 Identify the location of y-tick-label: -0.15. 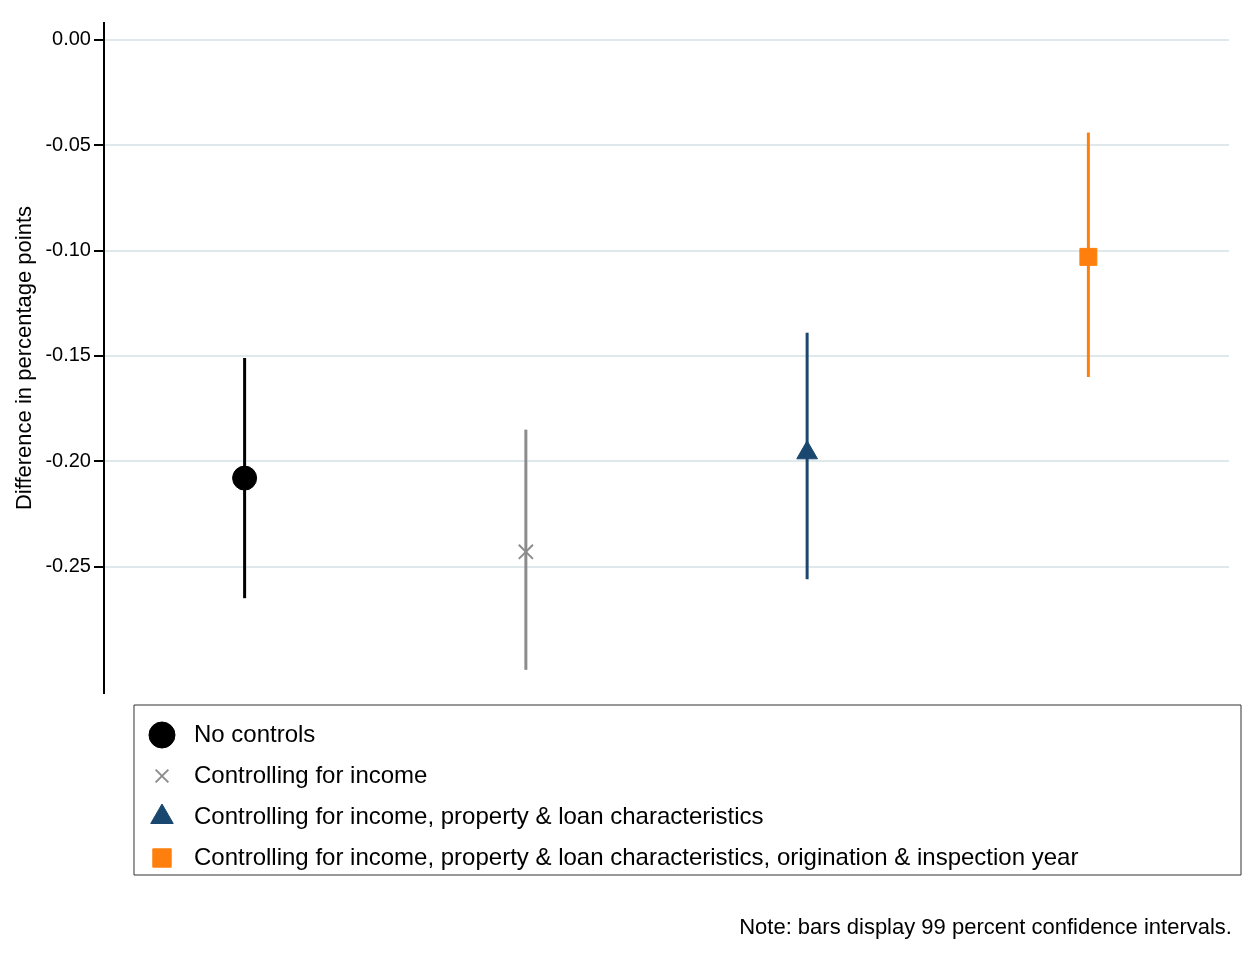
(68, 354).